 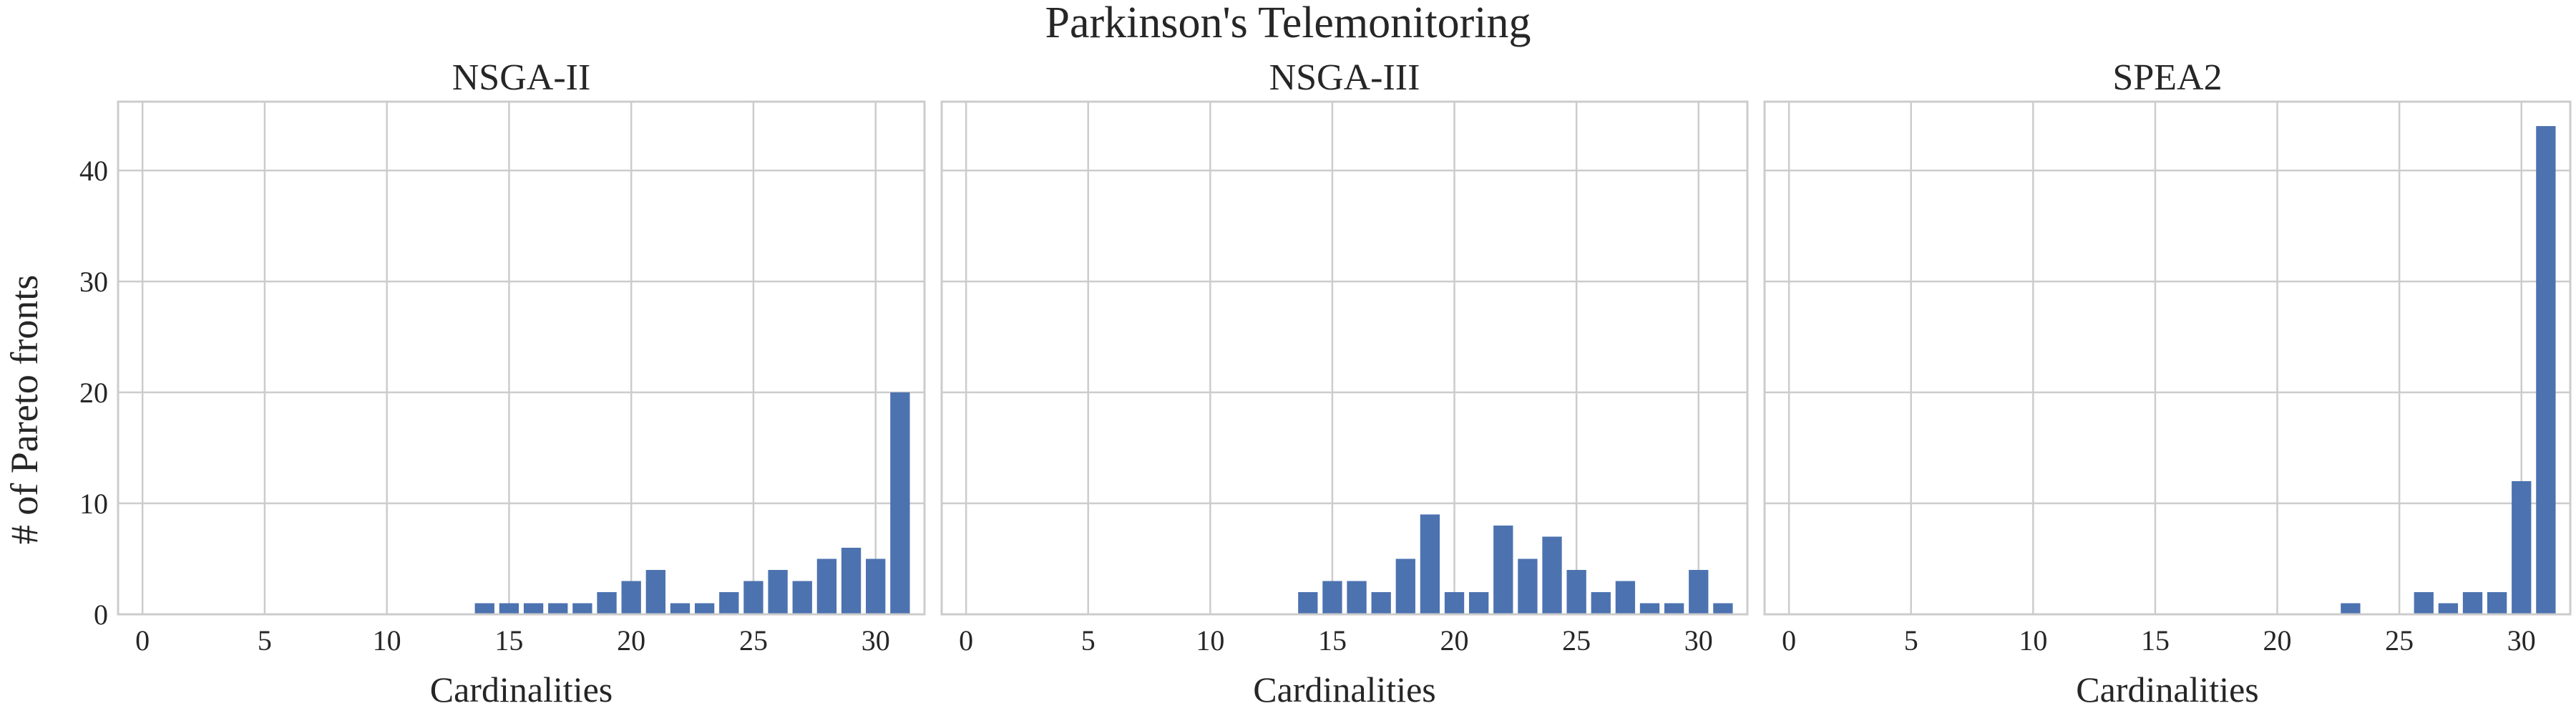 What do you see at coordinates (93, 504) in the screenshot?
I see `y-tick-label: 10` at bounding box center [93, 504].